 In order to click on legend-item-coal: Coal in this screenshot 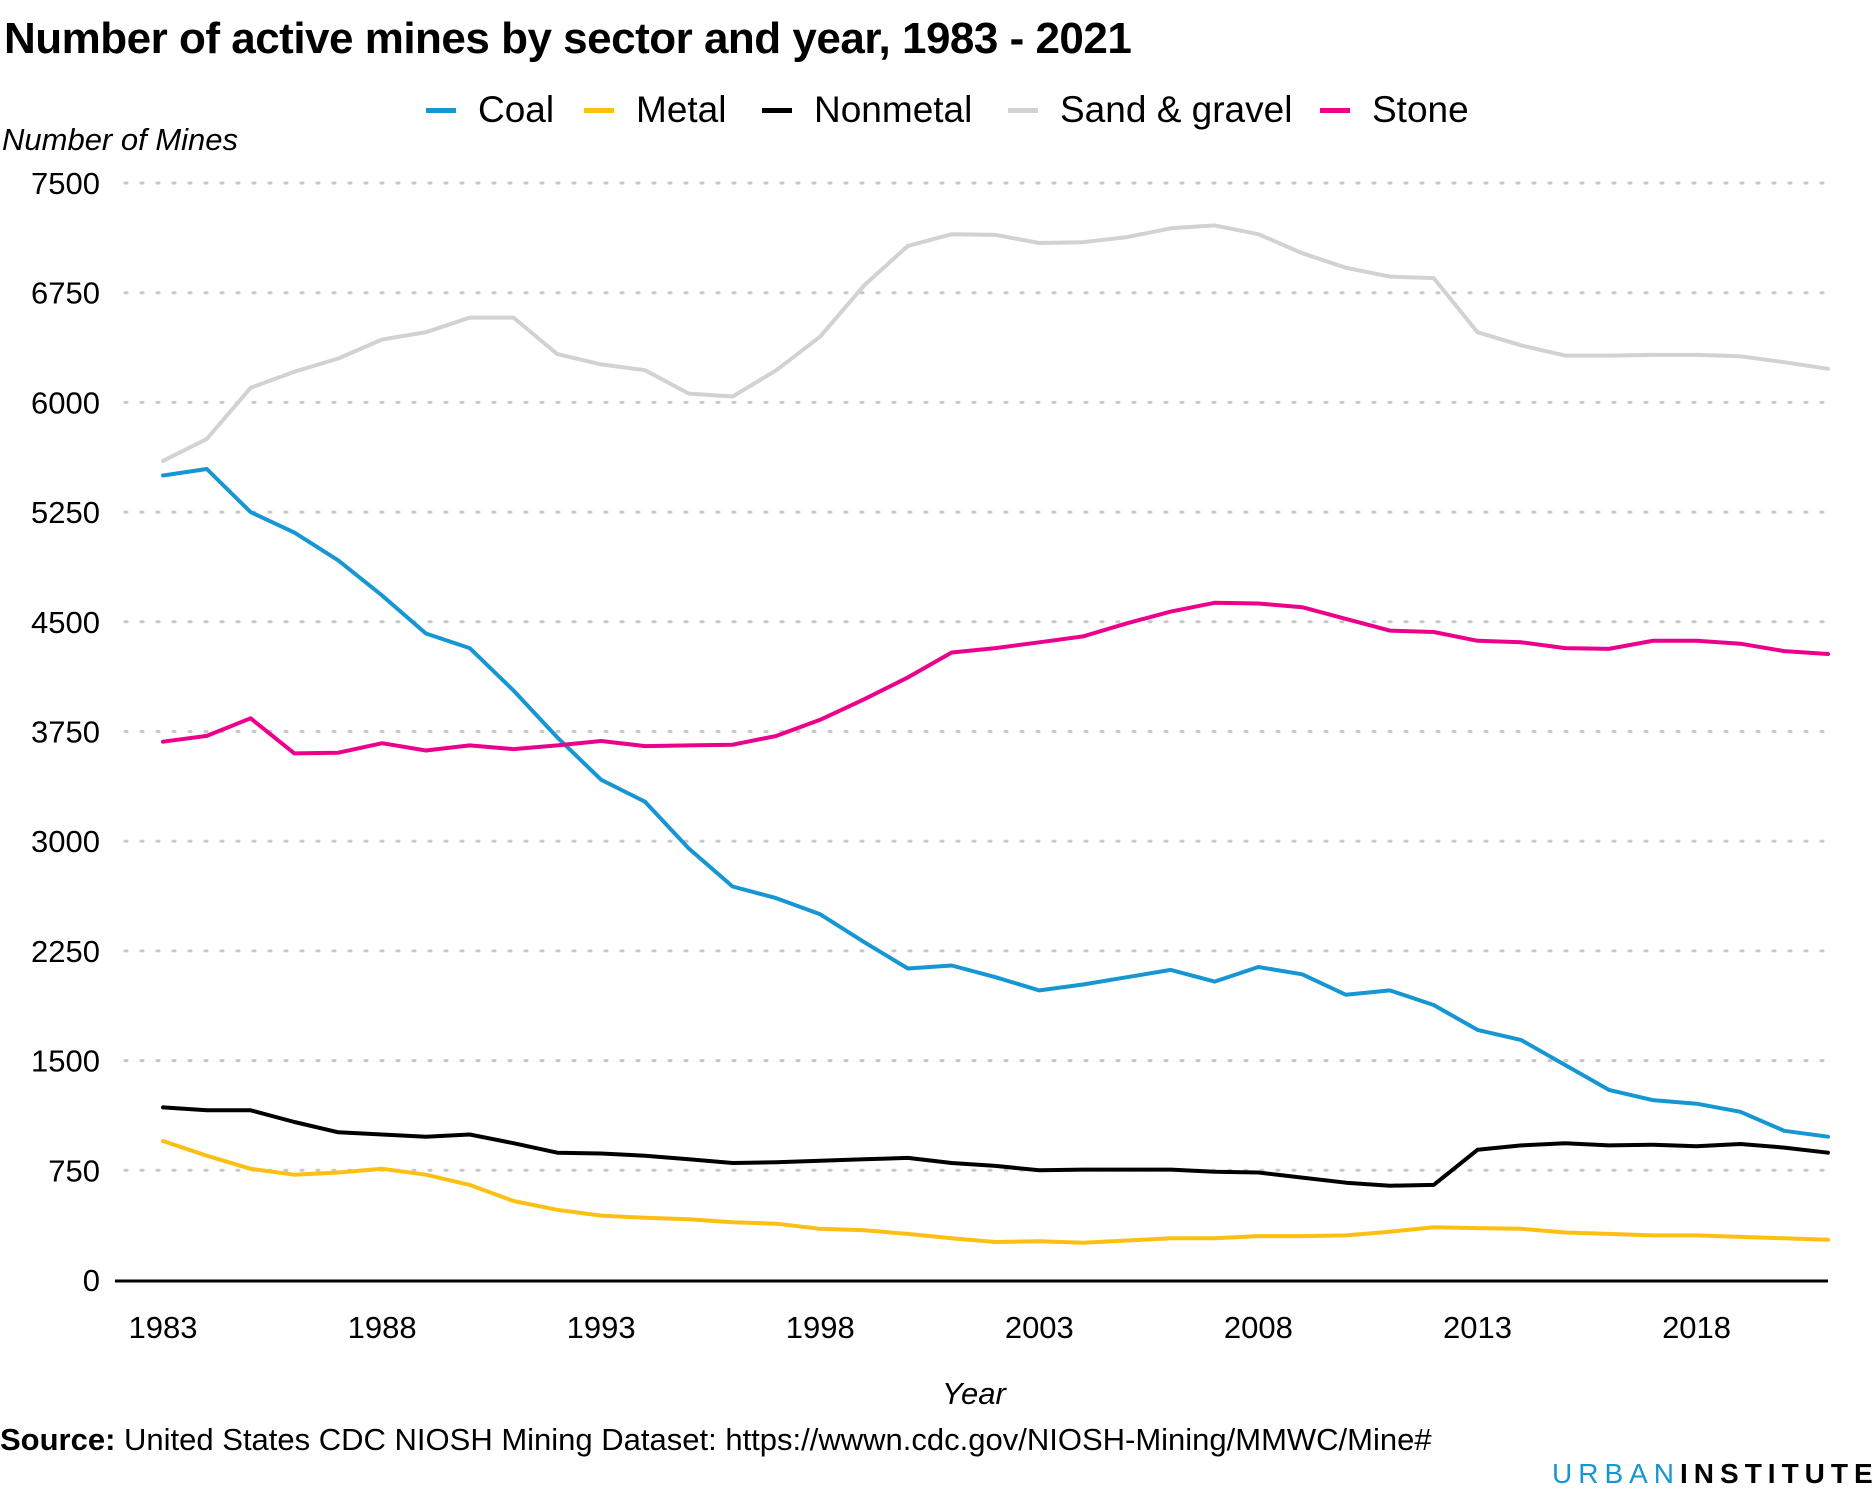, I will do `click(490, 110)`.